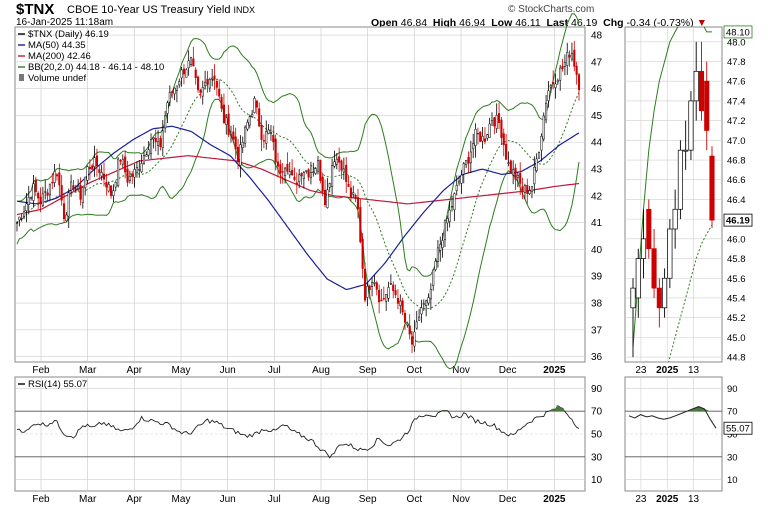  What do you see at coordinates (597, 36) in the screenshot?
I see `y-tick-label: 48` at bounding box center [597, 36].